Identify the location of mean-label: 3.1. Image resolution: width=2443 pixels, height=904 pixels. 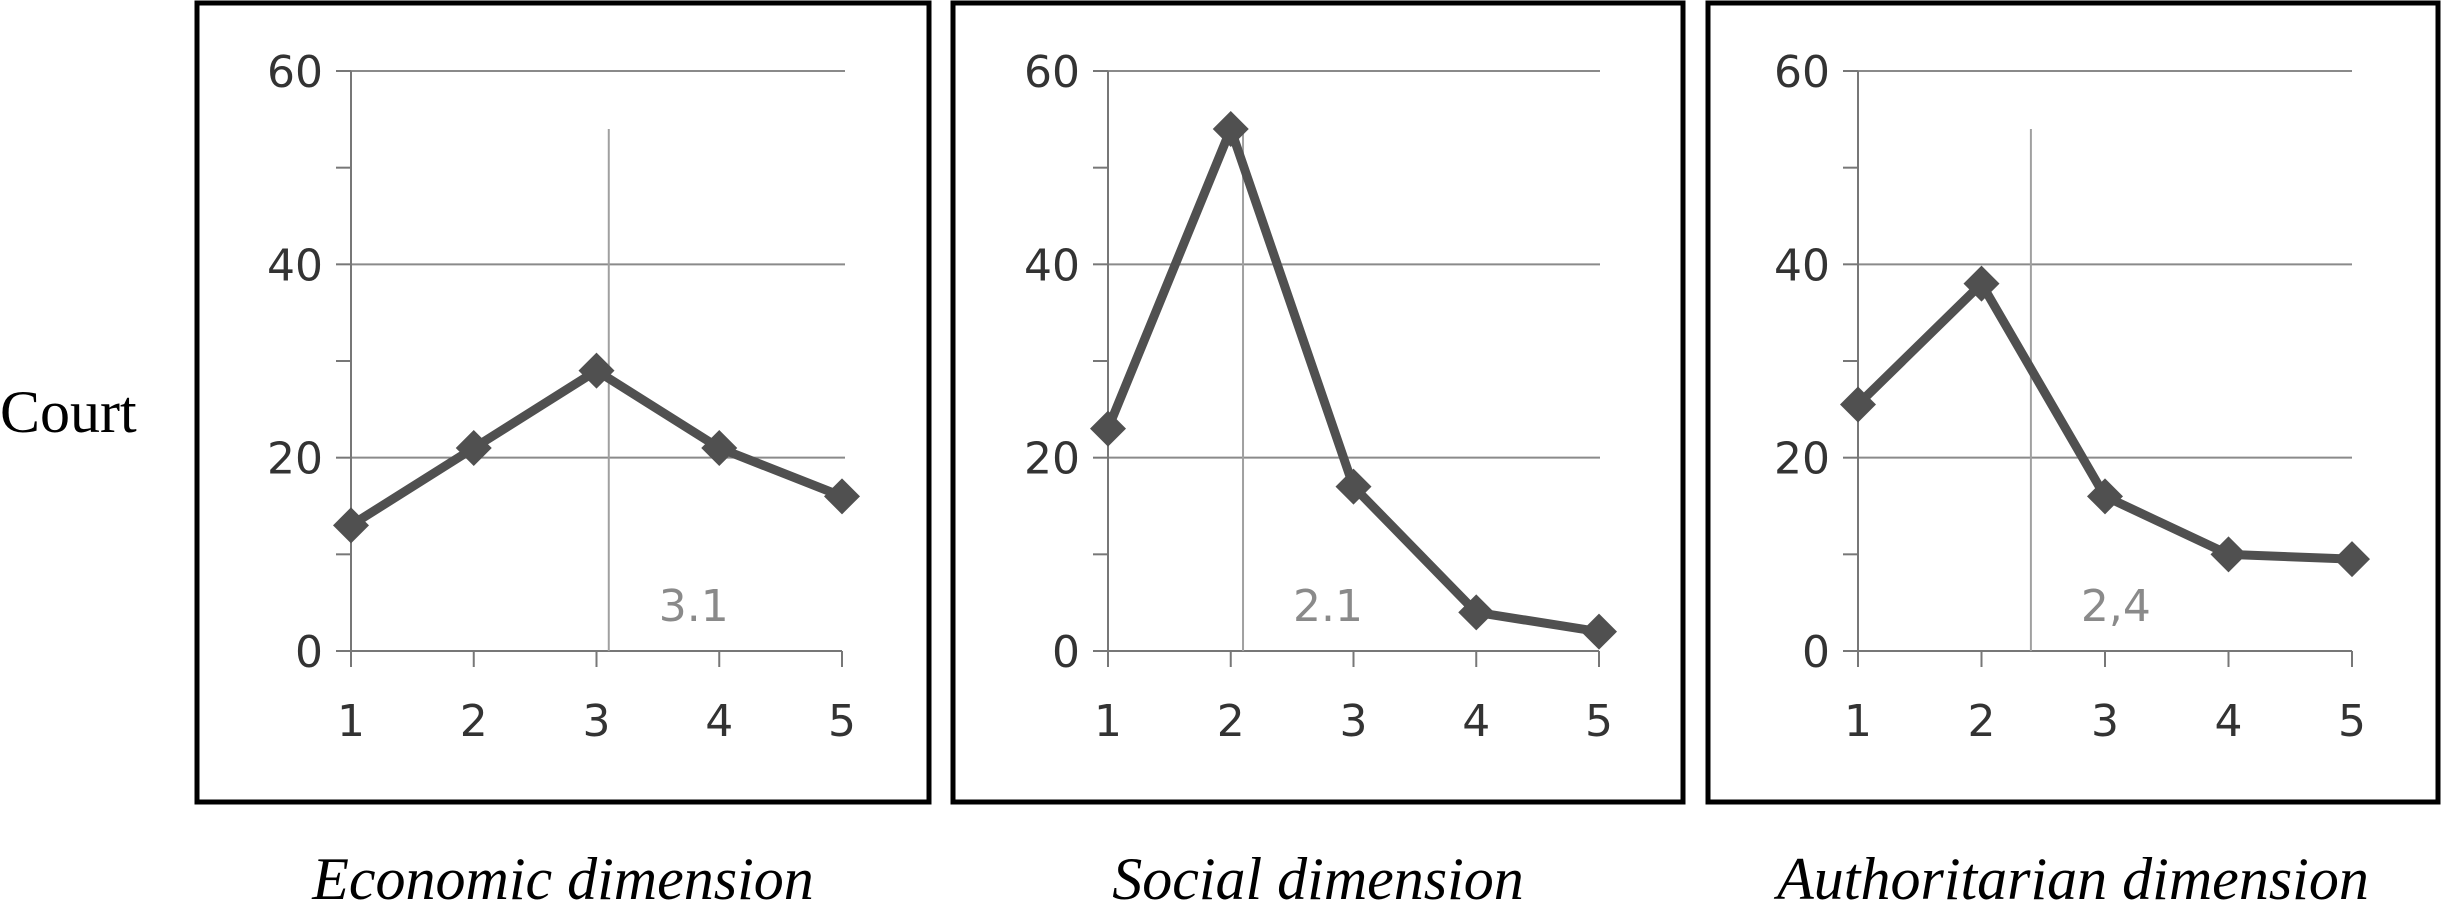
(694, 606).